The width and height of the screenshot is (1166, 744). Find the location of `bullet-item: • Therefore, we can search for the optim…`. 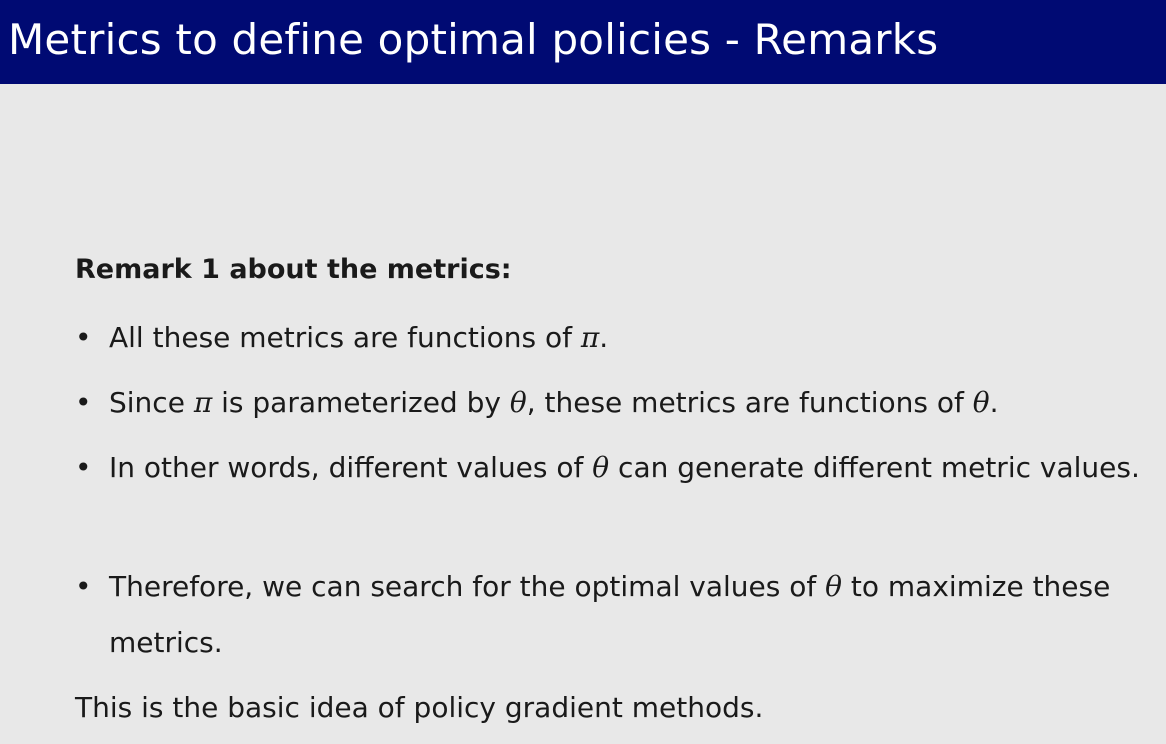

bullet-item: • Therefore, we can search for the optim… is located at coordinates (617, 615).